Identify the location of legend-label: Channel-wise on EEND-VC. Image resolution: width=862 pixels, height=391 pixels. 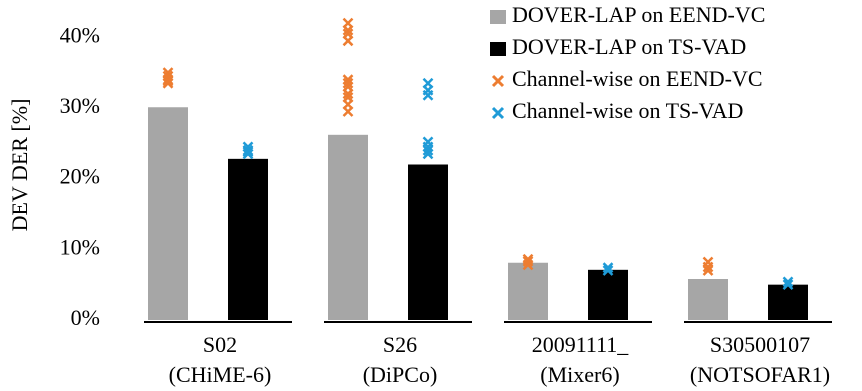
(637, 78).